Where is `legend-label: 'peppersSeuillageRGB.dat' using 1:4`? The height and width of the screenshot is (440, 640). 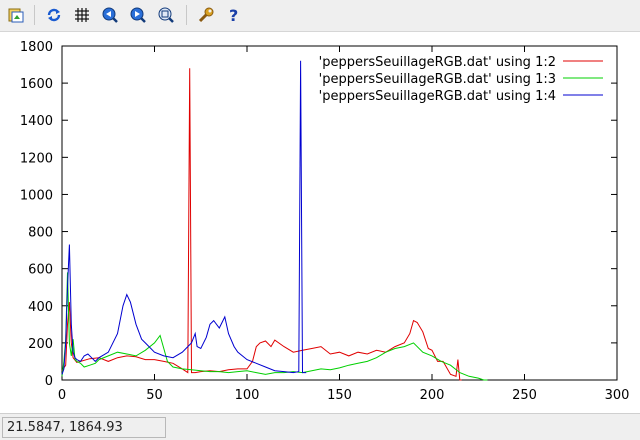
legend-label: 'peppersSeuillageRGB.dat' using 1:4 is located at coordinates (437, 96).